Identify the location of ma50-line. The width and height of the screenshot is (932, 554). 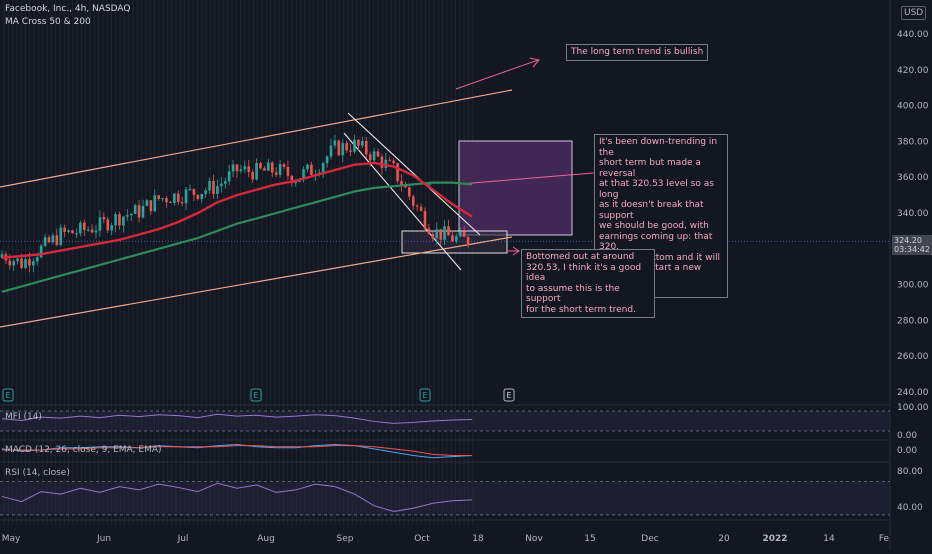
(237, 210).